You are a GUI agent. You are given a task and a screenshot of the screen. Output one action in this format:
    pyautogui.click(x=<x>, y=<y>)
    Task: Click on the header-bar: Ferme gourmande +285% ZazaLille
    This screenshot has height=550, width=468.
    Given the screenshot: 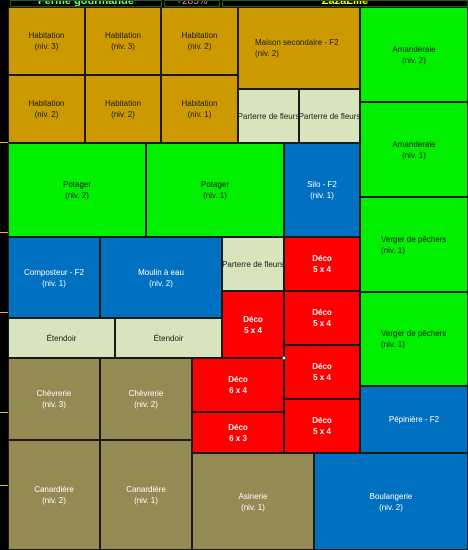 What is the action you would take?
    pyautogui.click(x=234, y=3)
    